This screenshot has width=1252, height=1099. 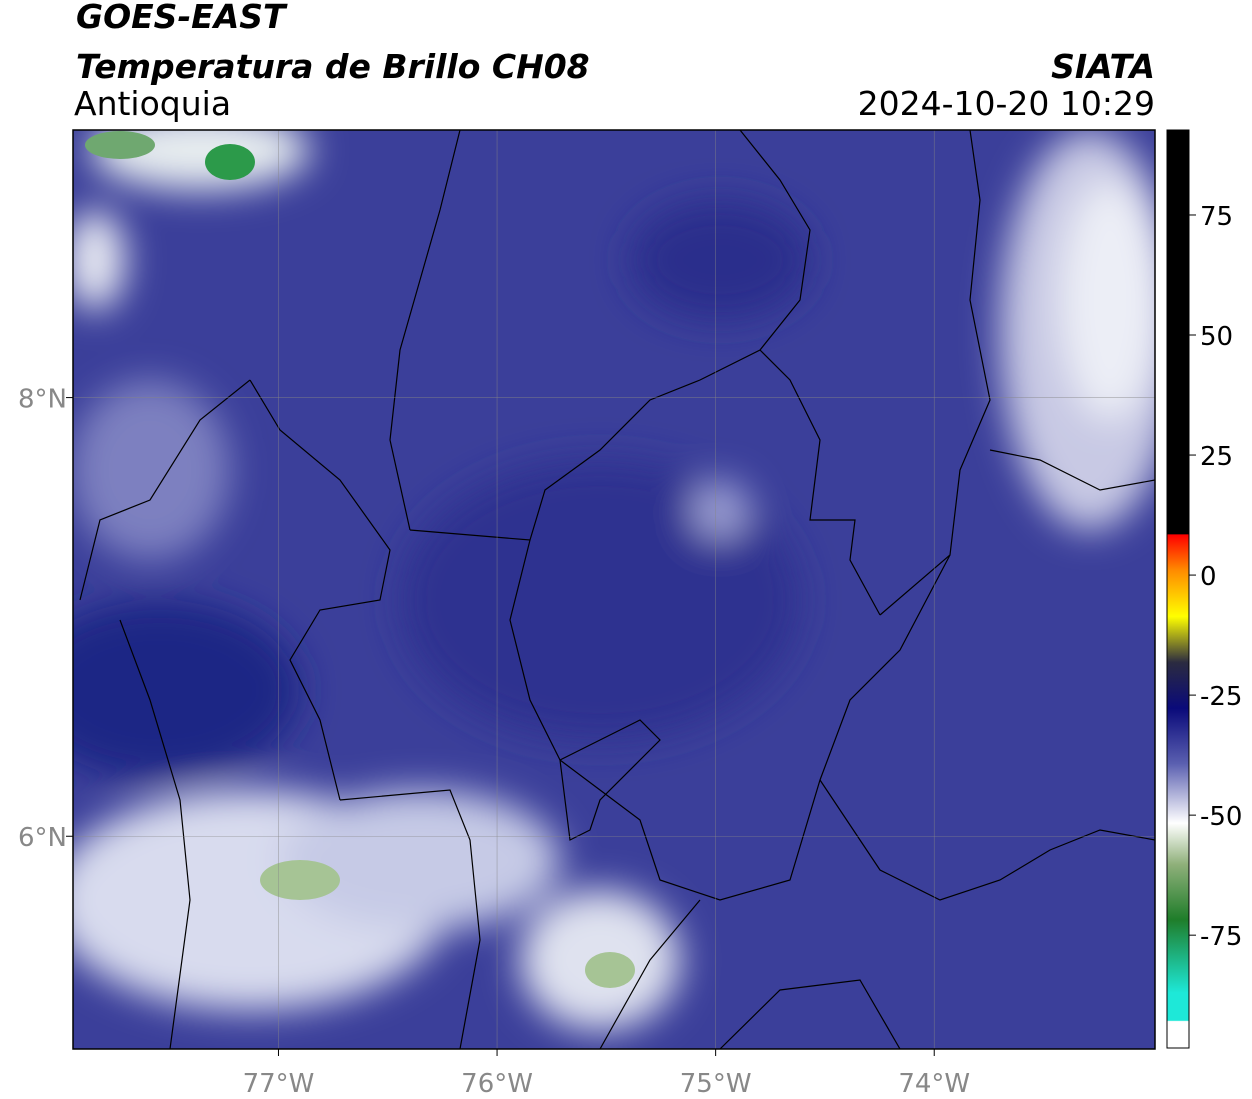 I want to click on colorbar-tick-label: -50, so click(x=1221, y=817).